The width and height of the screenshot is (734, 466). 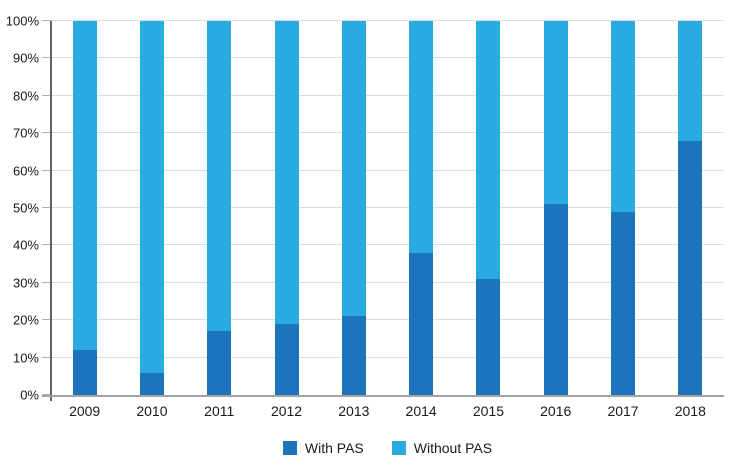 I want to click on y-axis-label: 90%, so click(x=25, y=58).